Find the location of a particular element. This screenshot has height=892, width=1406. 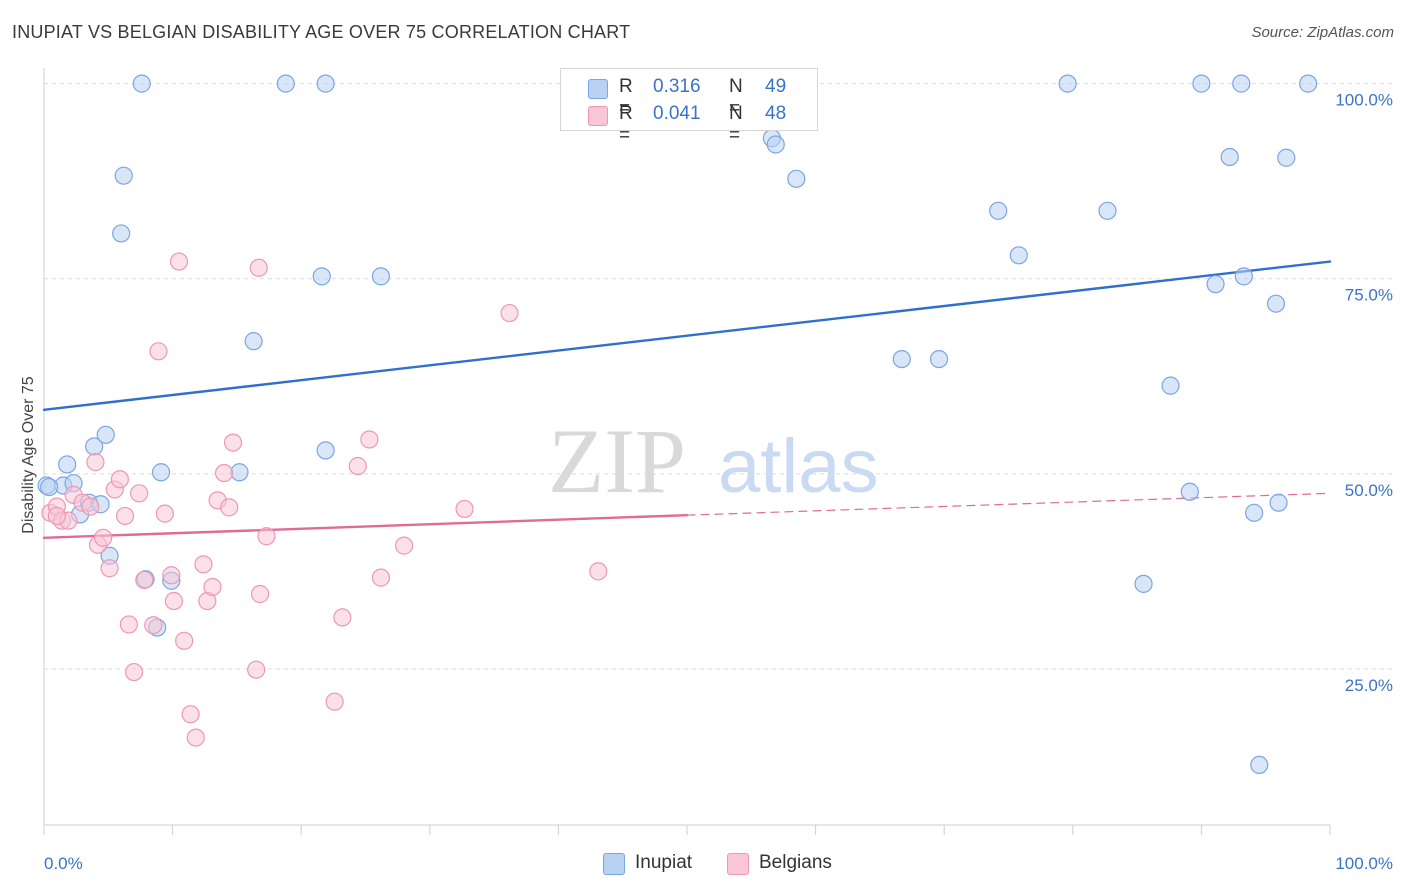

belgians-r-value: 0.041 is located at coordinates (677, 113).